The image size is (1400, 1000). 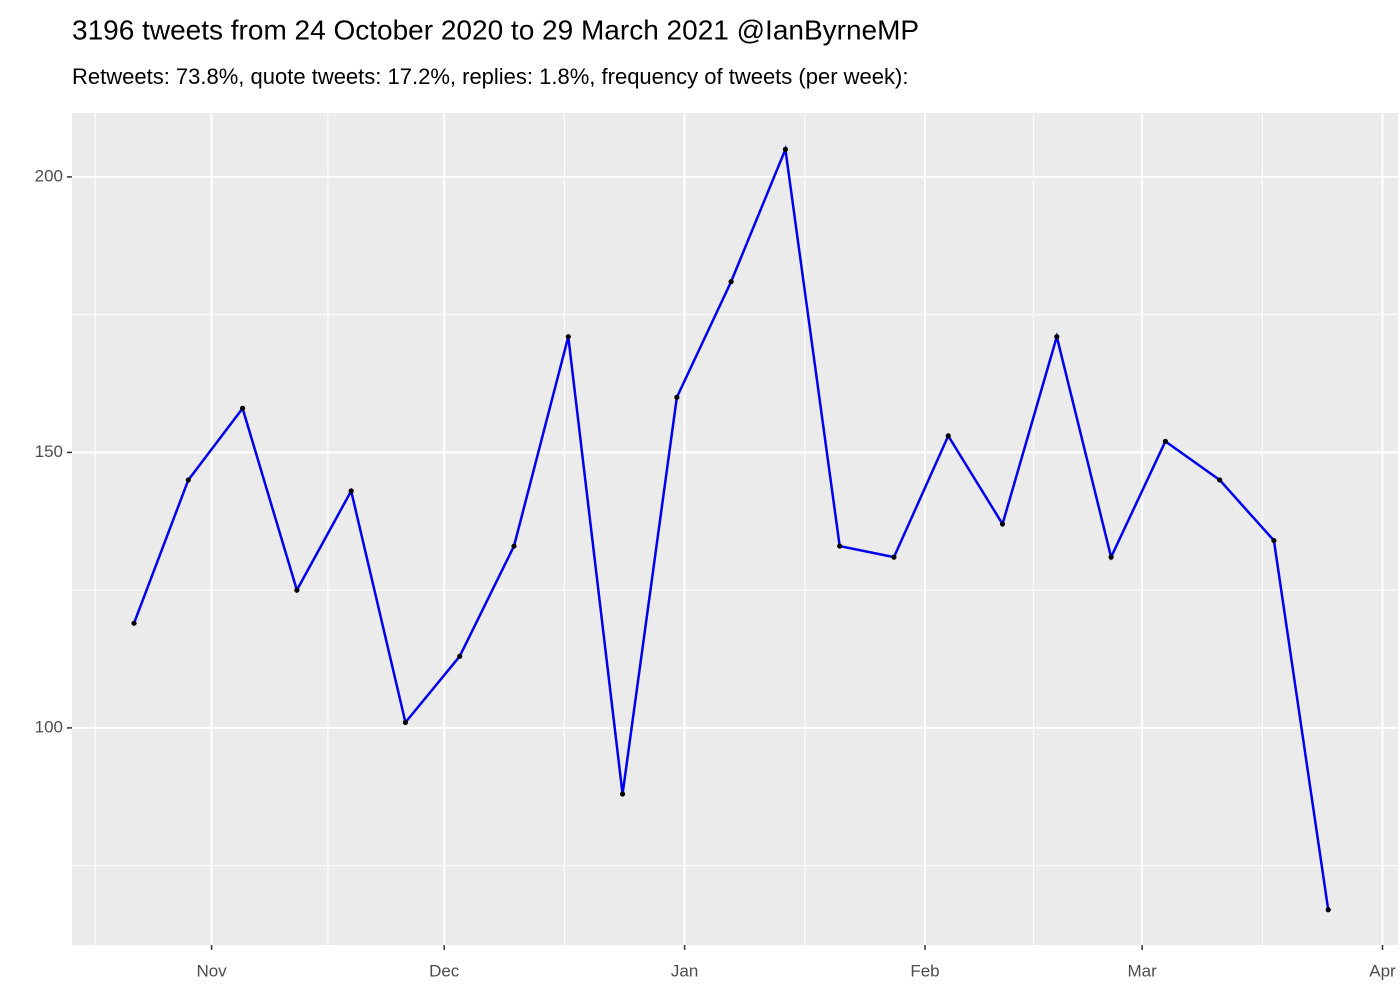 What do you see at coordinates (49, 175) in the screenshot?
I see `y-tick-label: 200` at bounding box center [49, 175].